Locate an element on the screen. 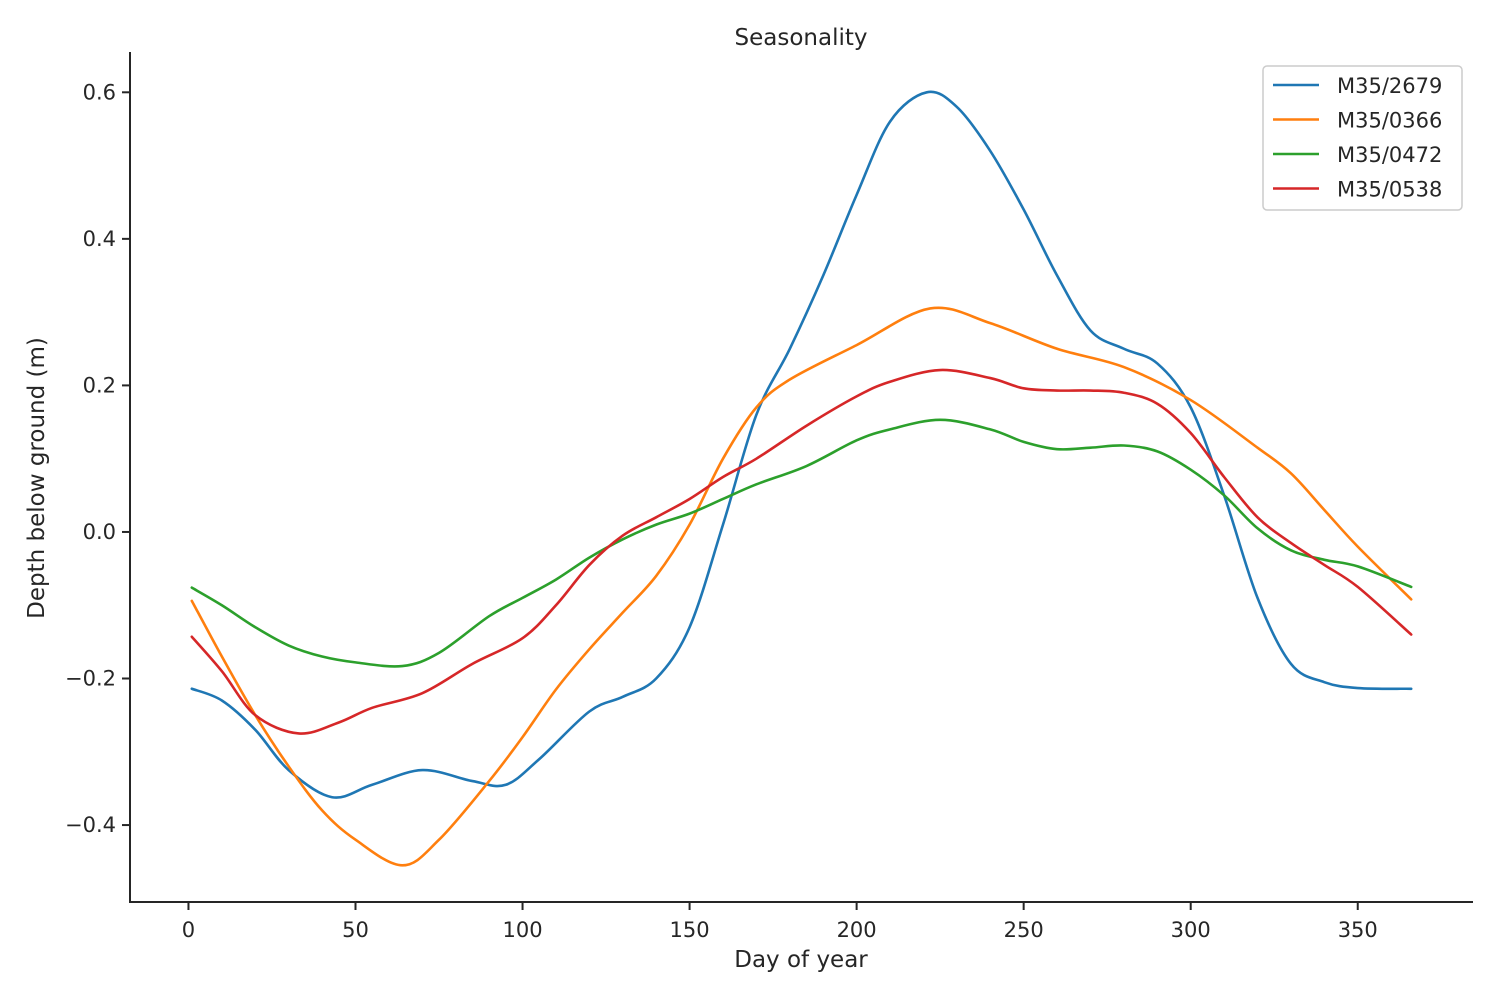 This screenshot has height=1000, width=1500. y-tick-label: 0.4 is located at coordinates (99, 239).